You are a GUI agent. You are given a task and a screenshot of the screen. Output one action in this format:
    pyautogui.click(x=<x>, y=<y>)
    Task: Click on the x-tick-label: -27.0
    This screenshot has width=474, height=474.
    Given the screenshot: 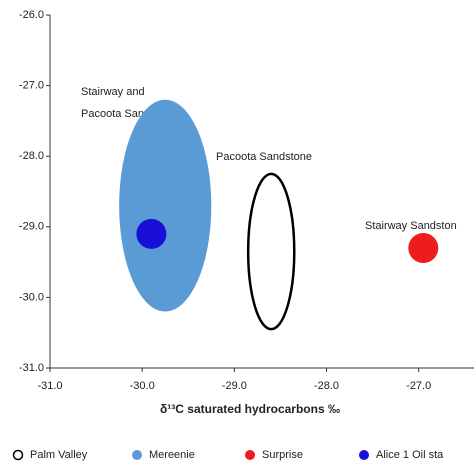 What is the action you would take?
    pyautogui.click(x=418, y=386)
    